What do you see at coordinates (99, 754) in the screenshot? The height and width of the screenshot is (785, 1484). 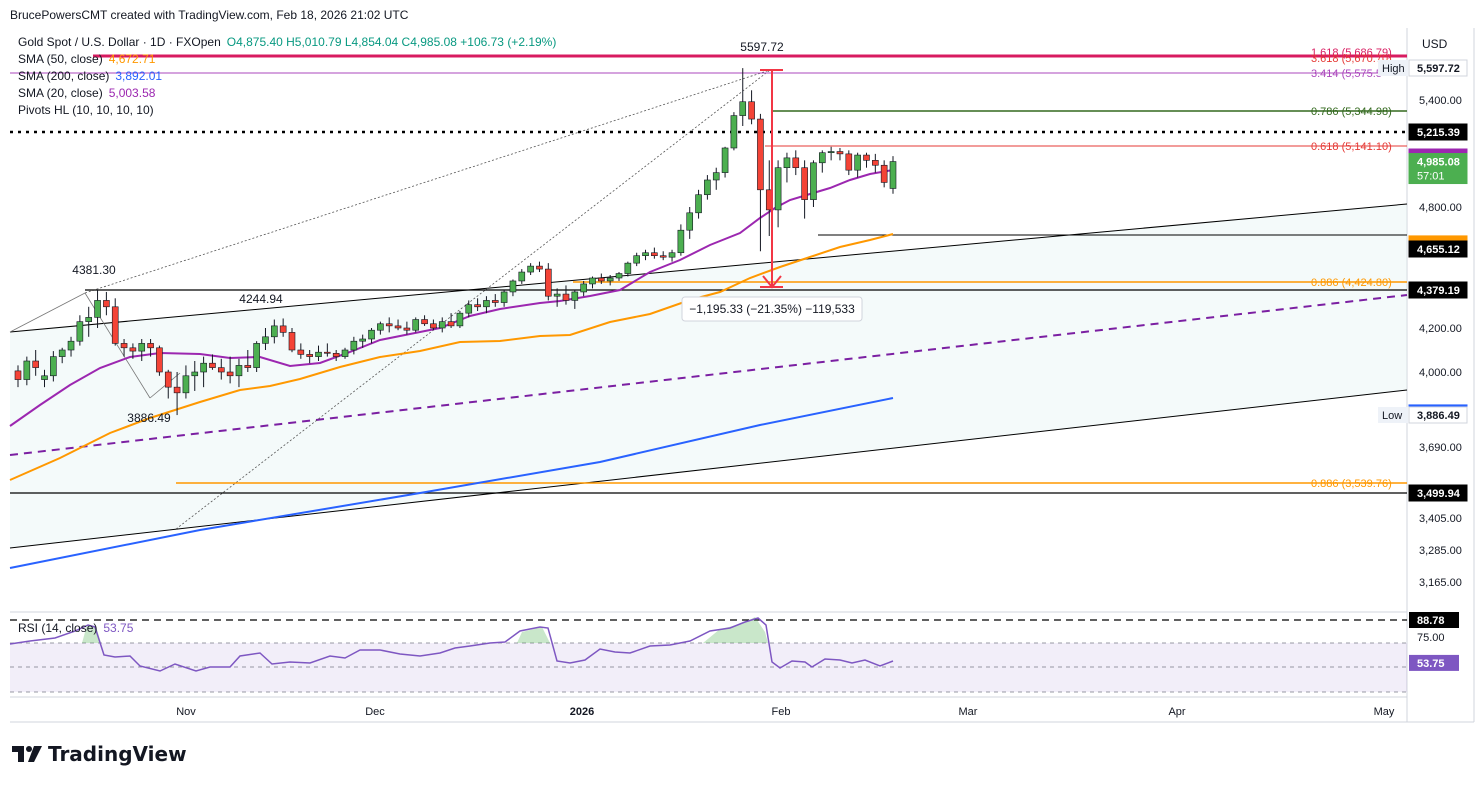 I see `tradingview-logo: TradingView` at bounding box center [99, 754].